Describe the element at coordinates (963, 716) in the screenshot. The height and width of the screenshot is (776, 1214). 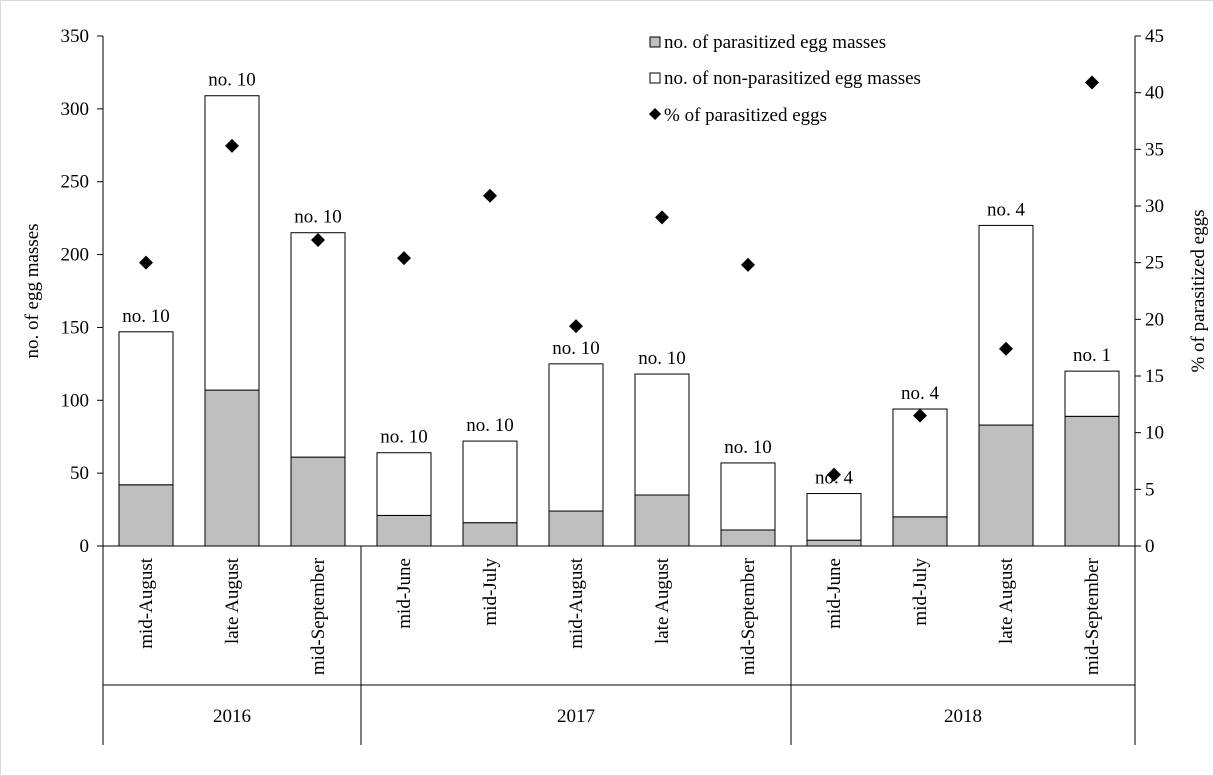
I see `year-label: 2018` at that location.